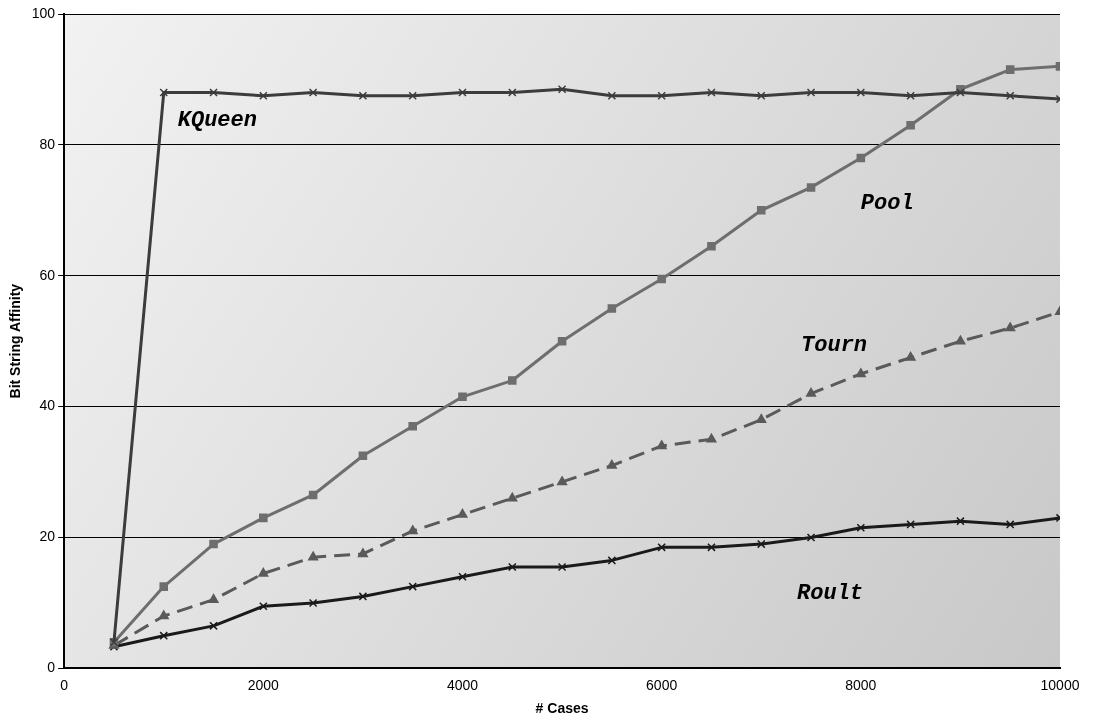  I want to click on x-axis-title: # Cases, so click(562, 708).